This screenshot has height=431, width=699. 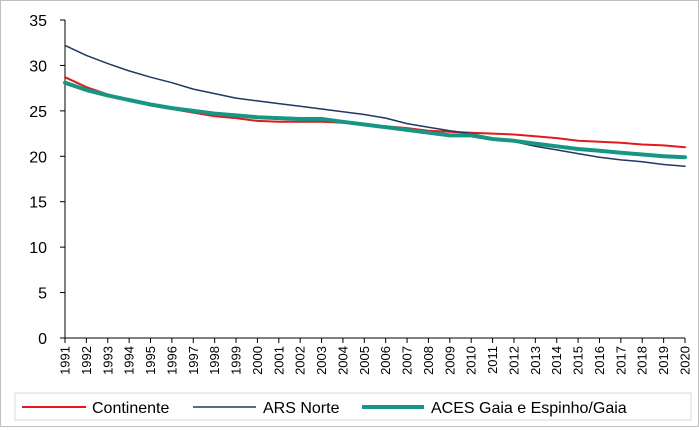 What do you see at coordinates (214, 360) in the screenshot?
I see `x-tick-label: 1998` at bounding box center [214, 360].